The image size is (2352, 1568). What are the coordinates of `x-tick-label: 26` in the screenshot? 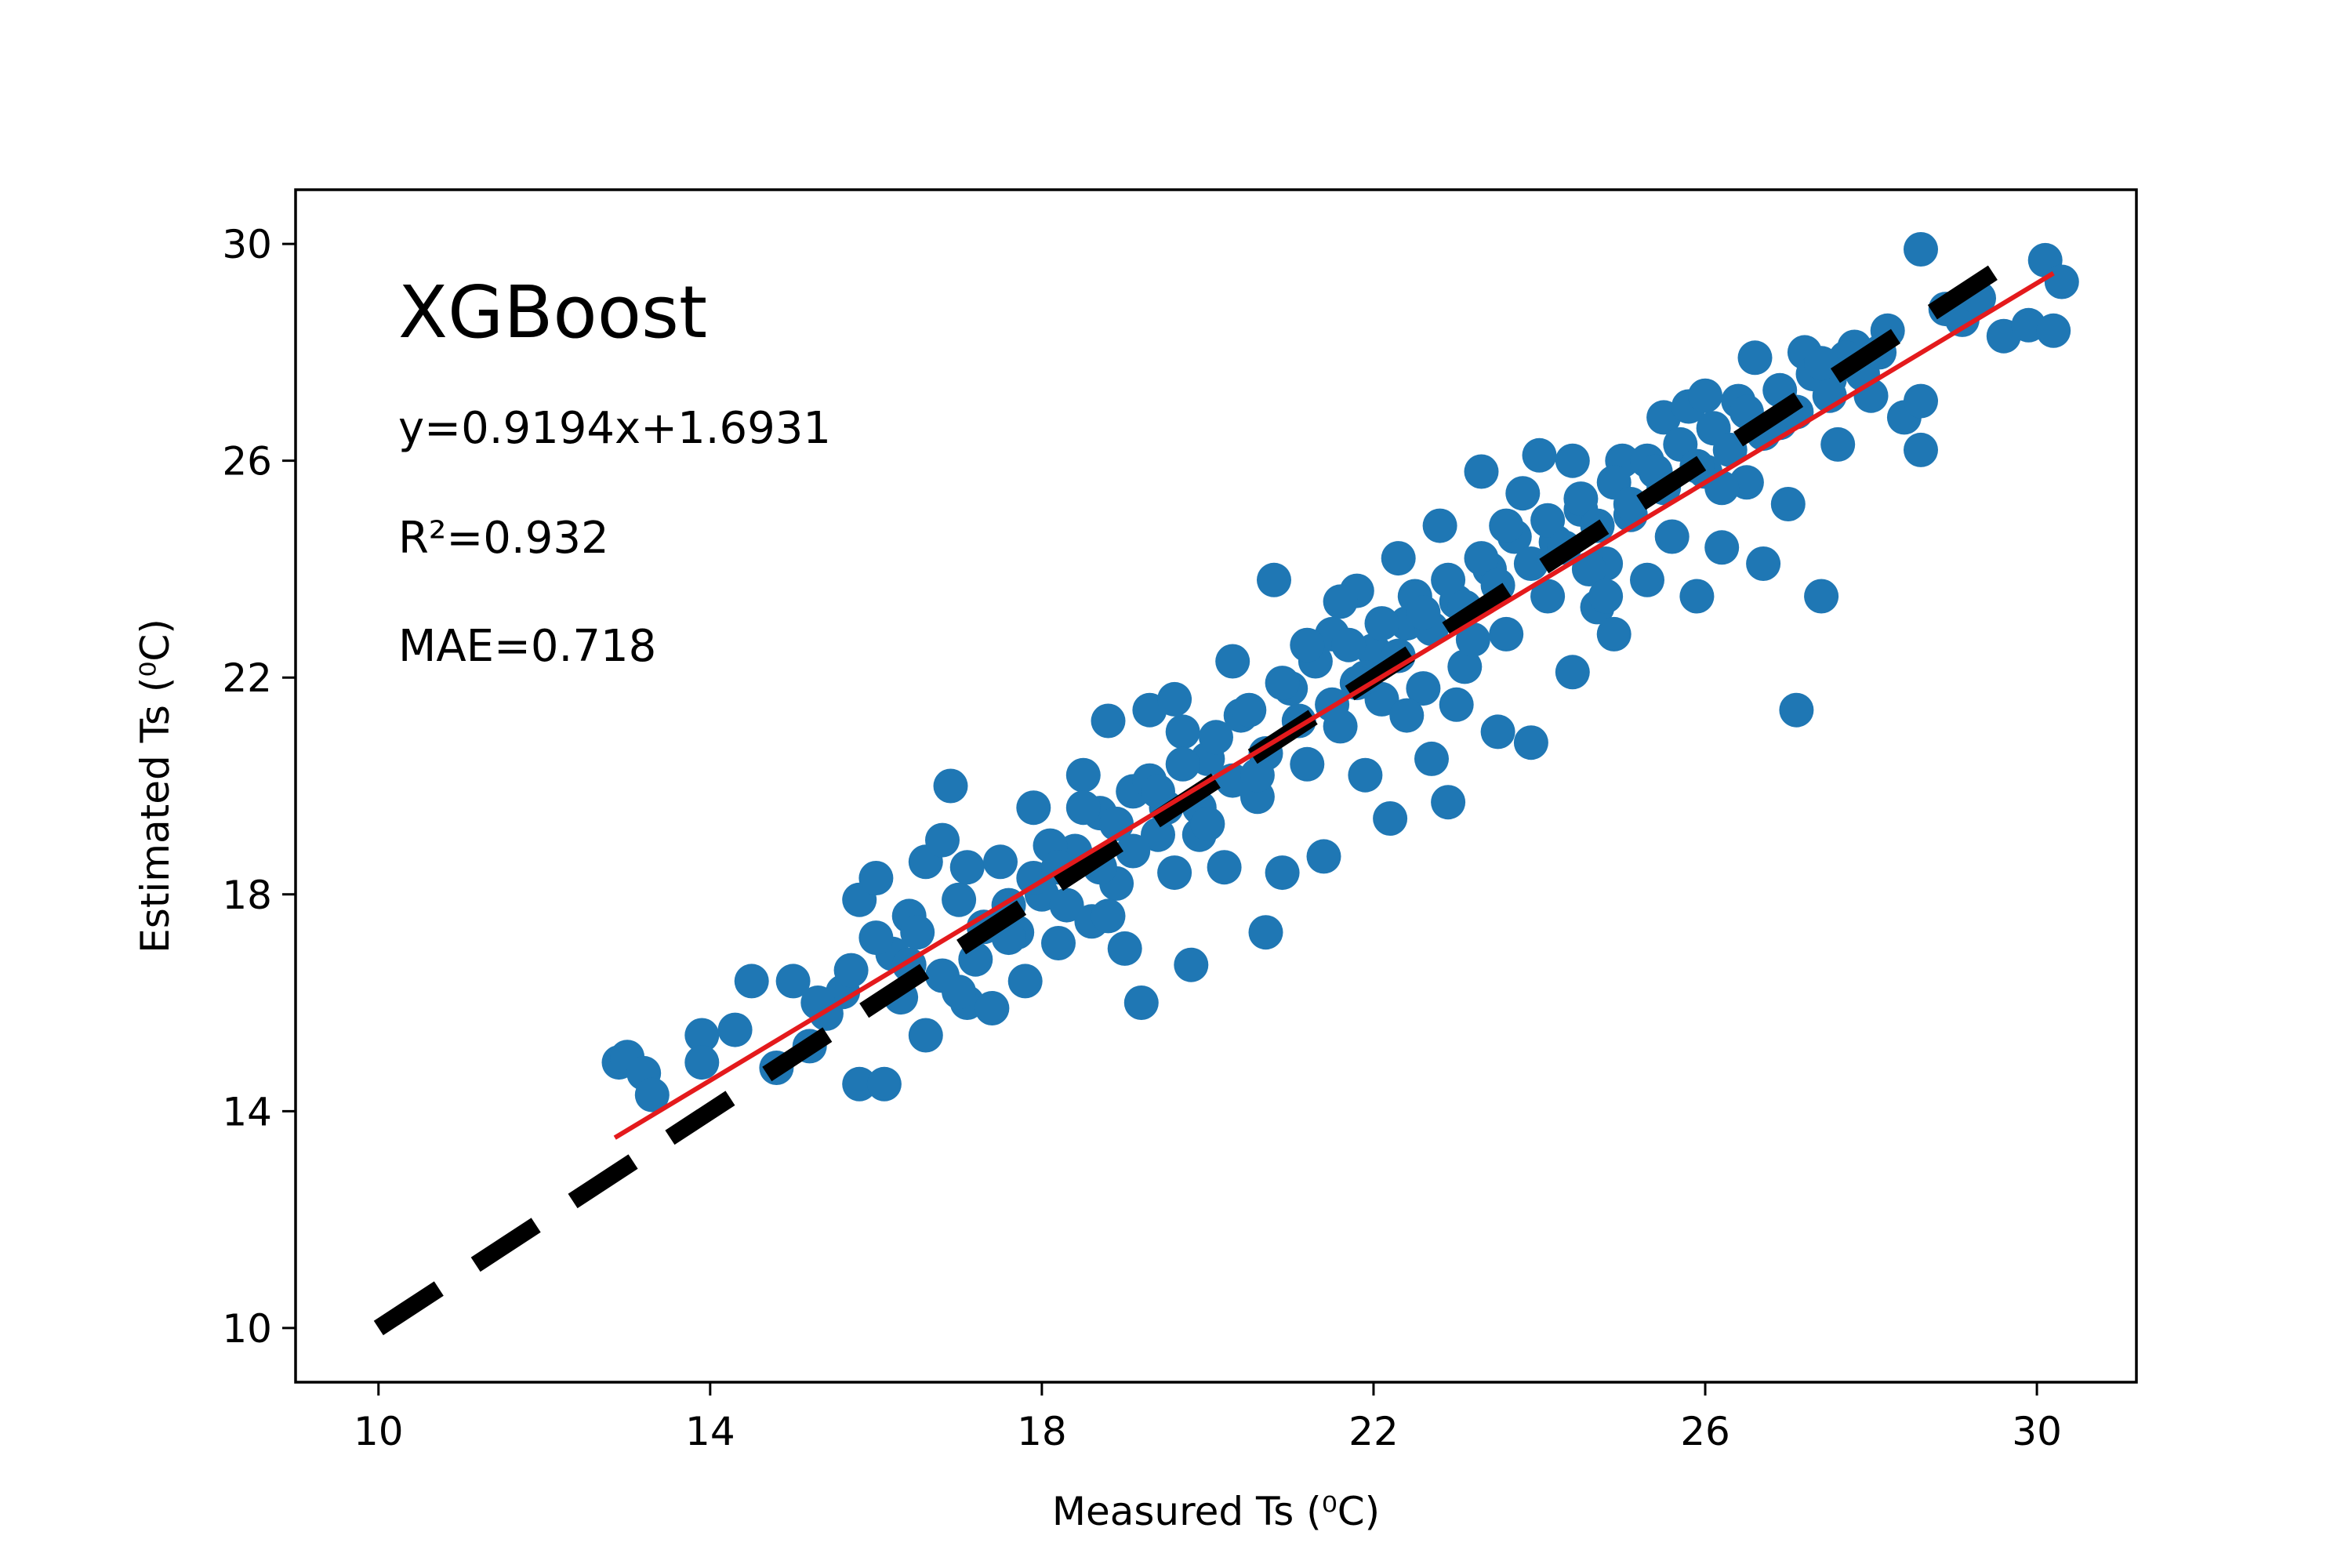 It's located at (1705, 1431).